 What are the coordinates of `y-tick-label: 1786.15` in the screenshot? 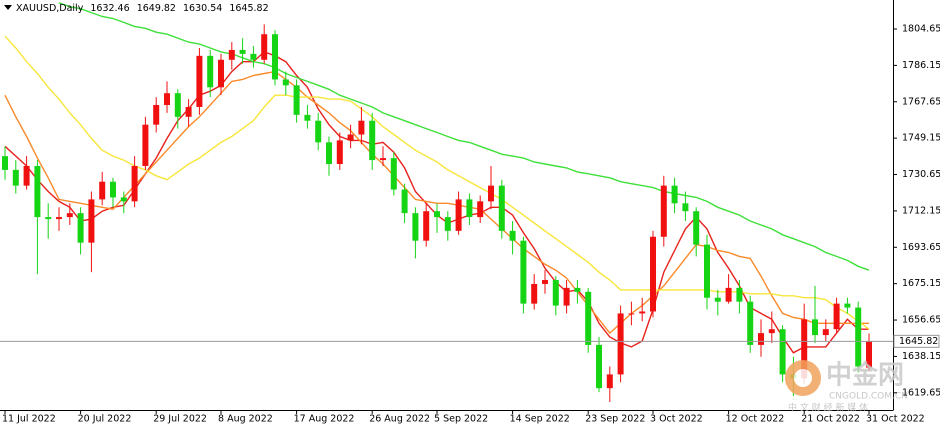 It's located at (921, 65).